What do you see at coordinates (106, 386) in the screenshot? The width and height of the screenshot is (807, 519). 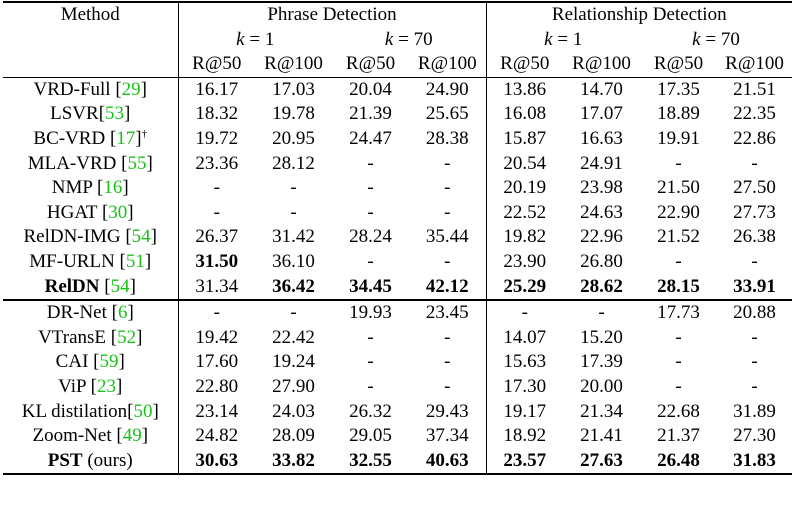 I see `citation-link: 23` at bounding box center [106, 386].